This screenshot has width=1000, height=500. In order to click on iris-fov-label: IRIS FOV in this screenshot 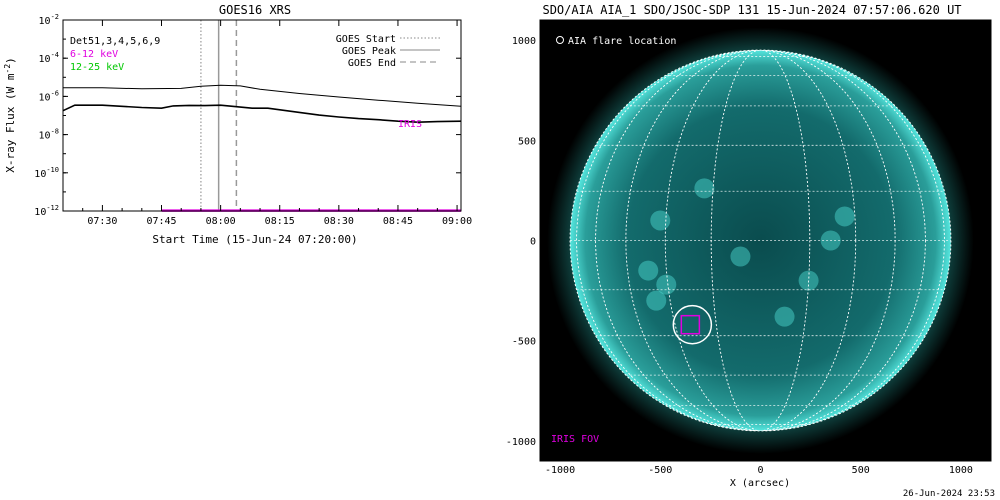, I will do `click(575, 439)`.